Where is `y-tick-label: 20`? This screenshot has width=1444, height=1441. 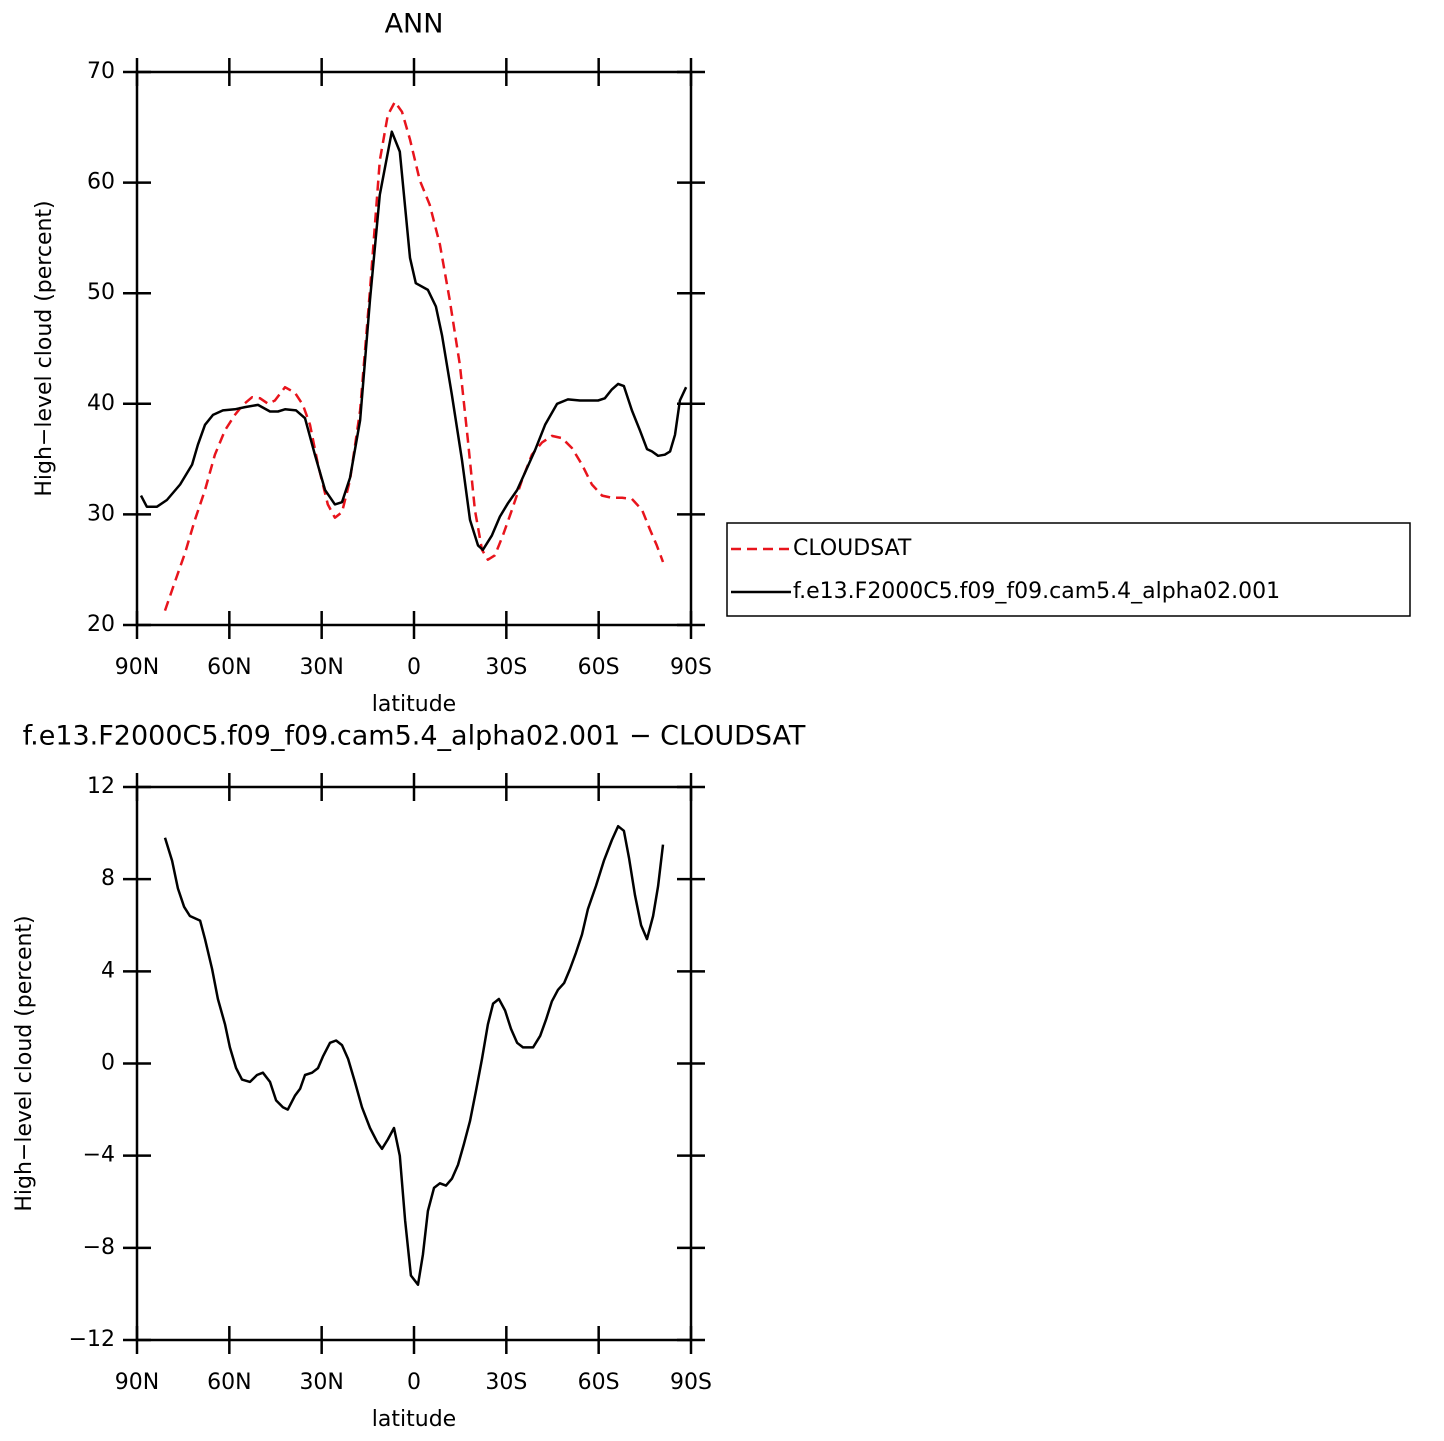
y-tick-label: 20 is located at coordinates (101, 624).